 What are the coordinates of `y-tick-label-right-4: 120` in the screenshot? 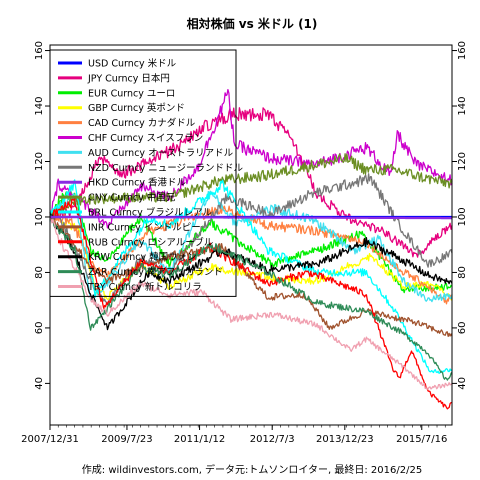 It's located at (462, 161).